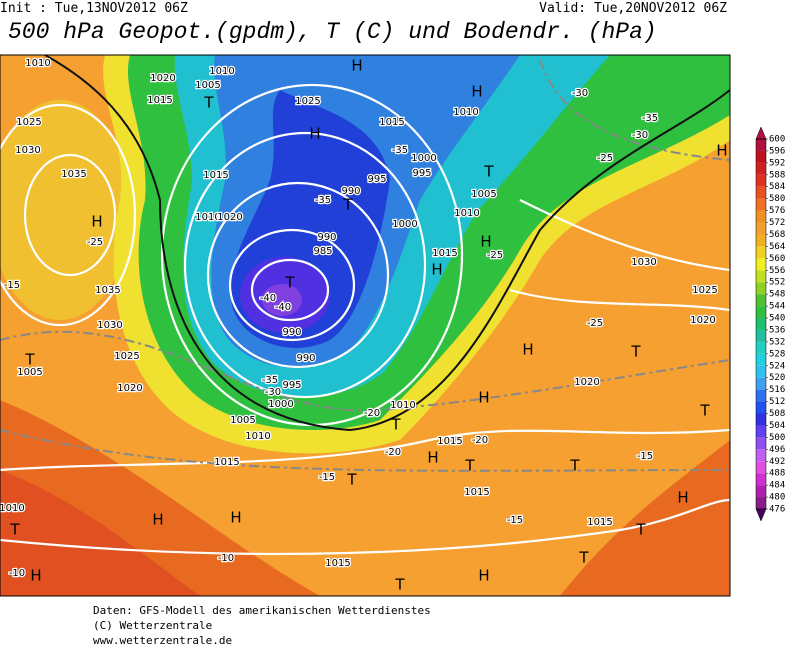  Describe the element at coordinates (162, 640) in the screenshot. I see `footer-url: www.wetterzentrale.de` at that location.